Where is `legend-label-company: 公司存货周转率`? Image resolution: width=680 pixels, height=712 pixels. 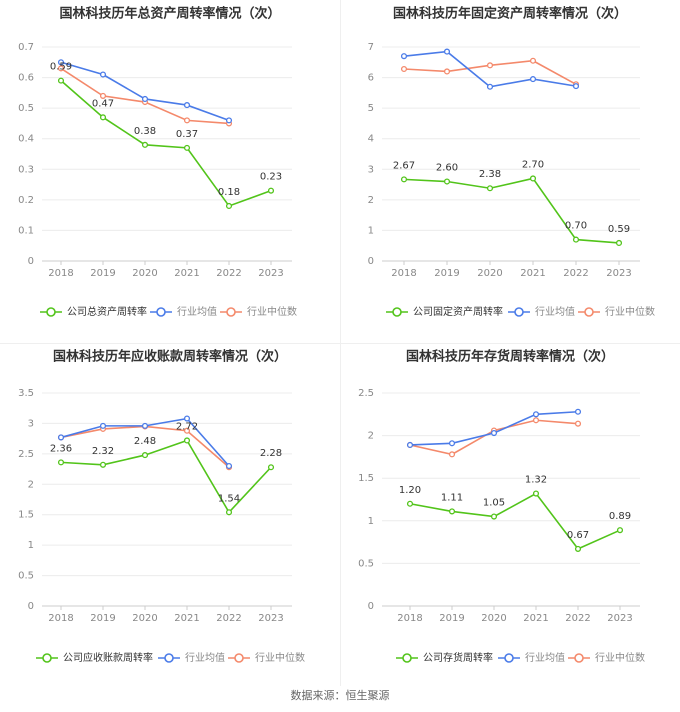
legend-label-company: 公司存货周转率 is located at coordinates (458, 657).